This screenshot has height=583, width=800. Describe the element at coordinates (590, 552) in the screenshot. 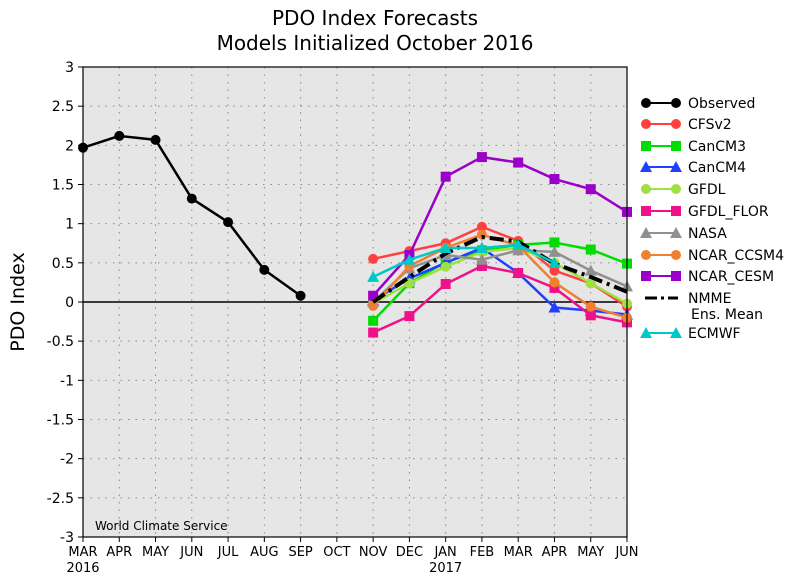

I see `x-tick-label: MAY` at that location.